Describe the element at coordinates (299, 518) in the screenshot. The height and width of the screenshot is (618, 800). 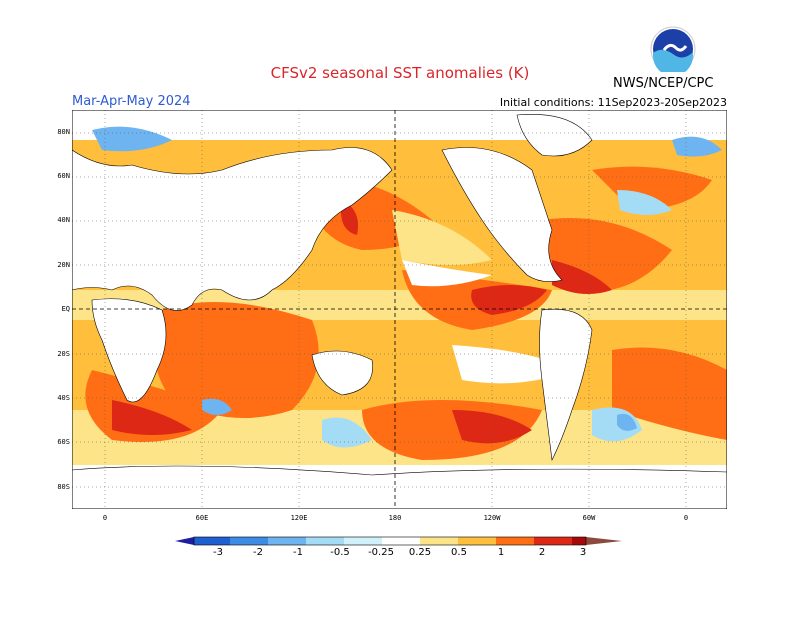
I see `lon-label-120e: 120E` at that location.